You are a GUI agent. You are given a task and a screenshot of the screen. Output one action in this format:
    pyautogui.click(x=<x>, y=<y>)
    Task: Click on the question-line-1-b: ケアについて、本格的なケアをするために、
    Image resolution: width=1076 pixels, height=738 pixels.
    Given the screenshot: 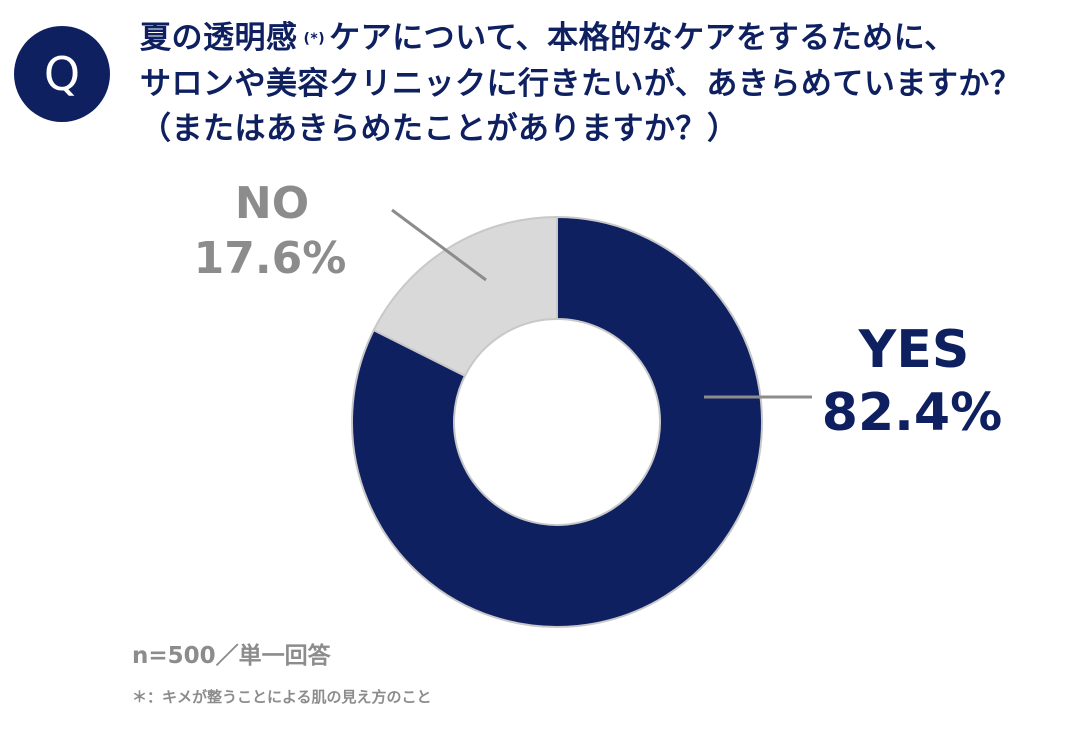 What is the action you would take?
    pyautogui.click(x=642, y=38)
    